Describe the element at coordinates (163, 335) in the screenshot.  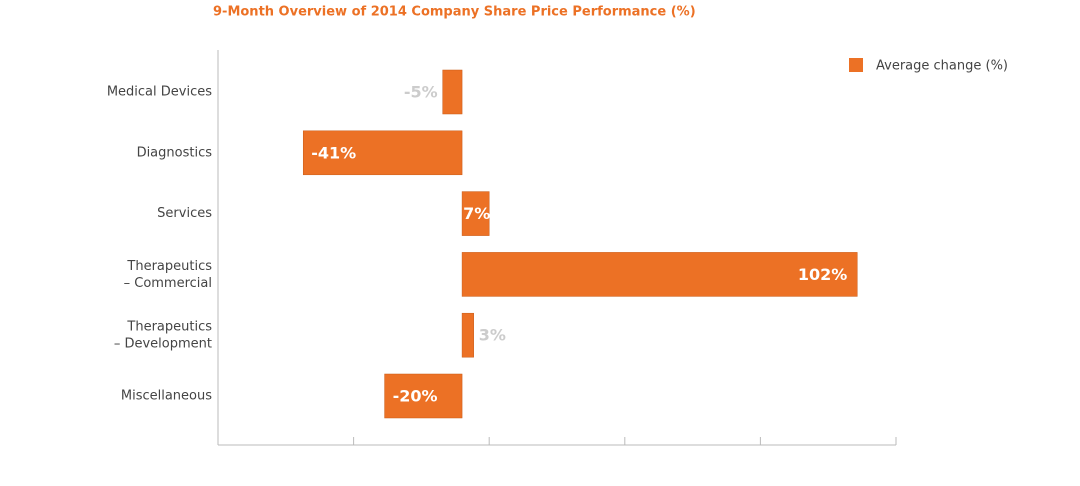
I see `y-tick-label: Therapeutics – Development` at that location.